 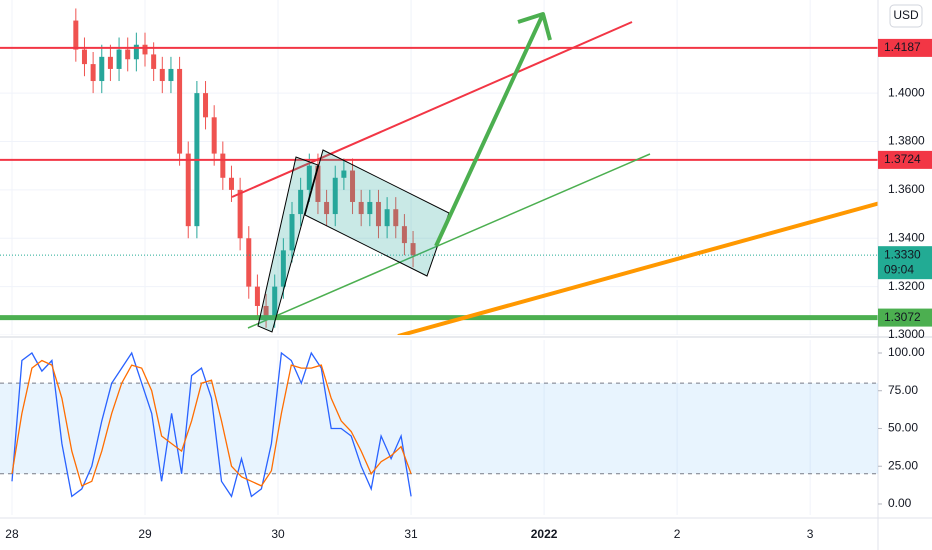 I want to click on flag-pole, so click(x=288, y=244).